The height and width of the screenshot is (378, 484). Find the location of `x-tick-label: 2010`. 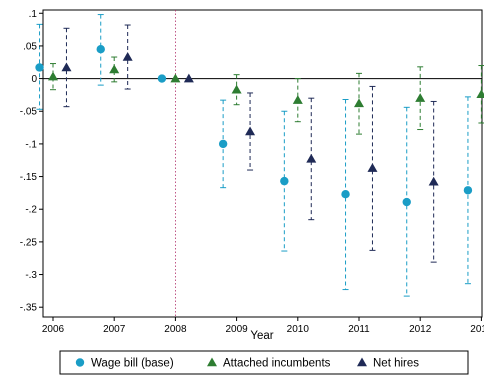

x-tick-label: 2010 is located at coordinates (298, 329).